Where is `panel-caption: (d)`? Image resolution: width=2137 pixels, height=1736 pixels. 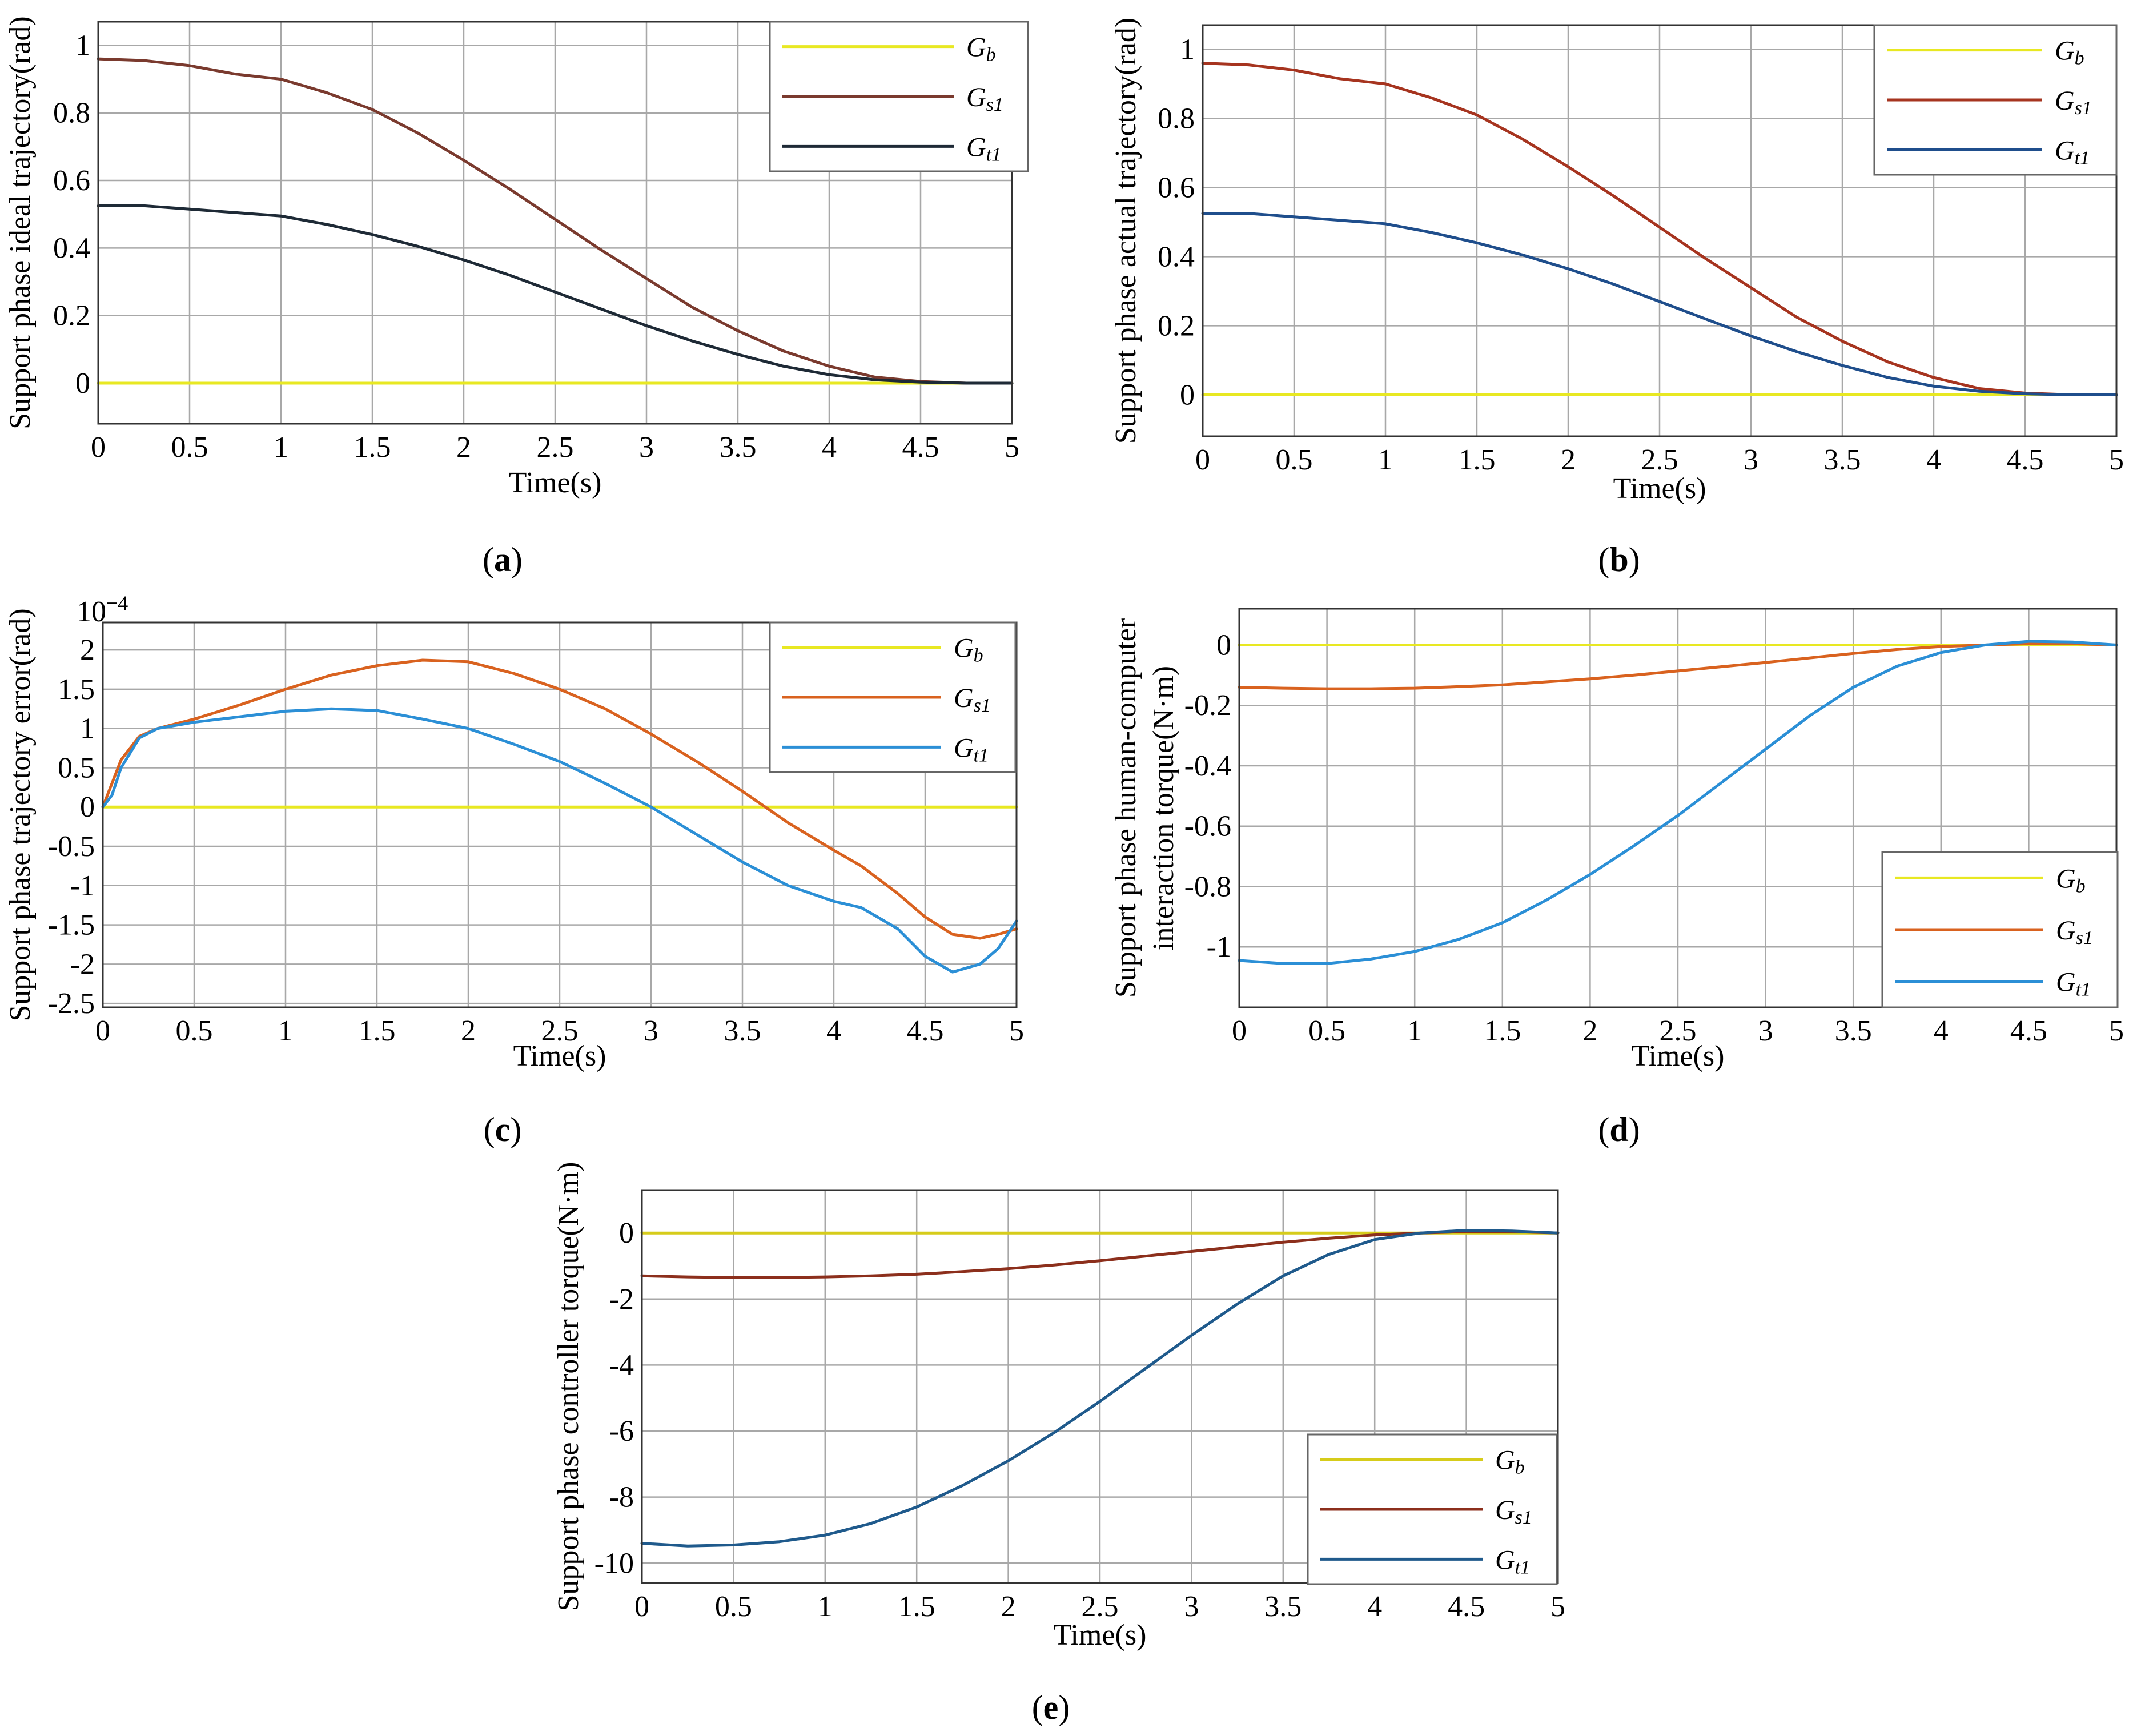
panel-caption: (d) is located at coordinates (1619, 1129).